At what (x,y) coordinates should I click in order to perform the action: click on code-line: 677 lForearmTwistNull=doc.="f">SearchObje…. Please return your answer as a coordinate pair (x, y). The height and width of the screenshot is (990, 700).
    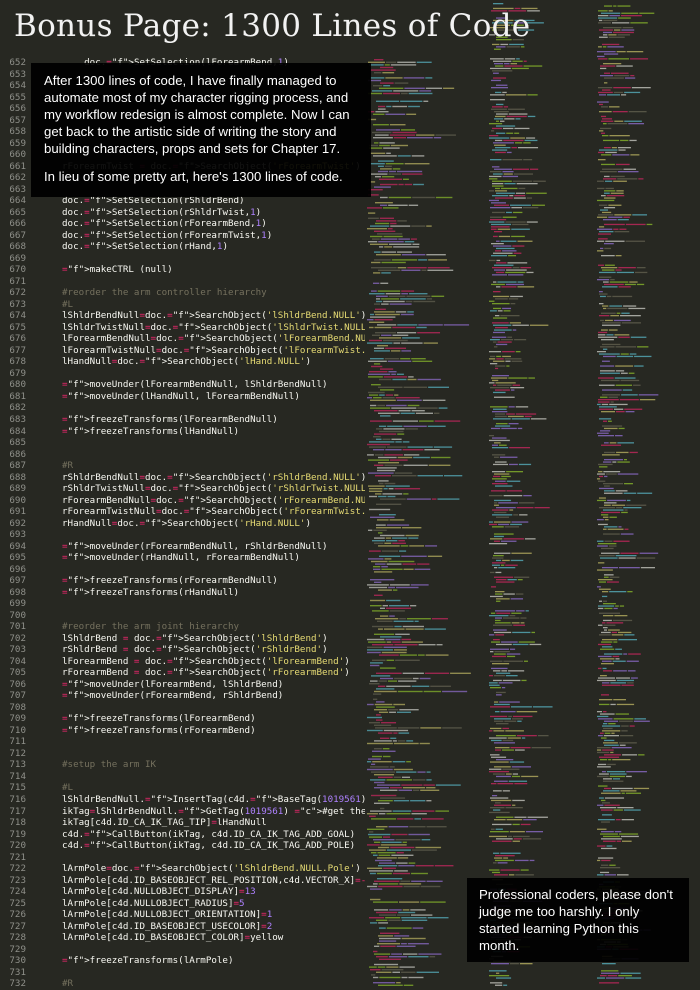
    Looking at the image, I should click on (182, 351).